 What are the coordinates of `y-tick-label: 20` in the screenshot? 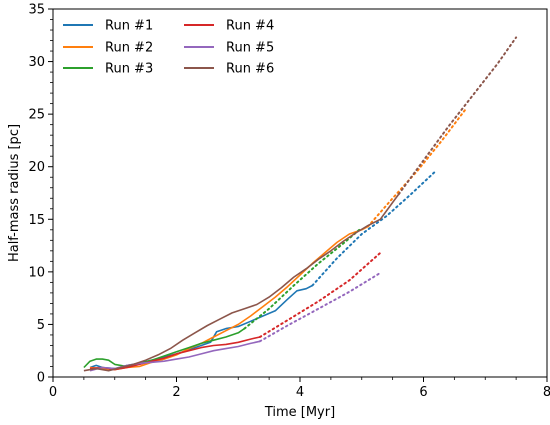 It's located at (36, 167).